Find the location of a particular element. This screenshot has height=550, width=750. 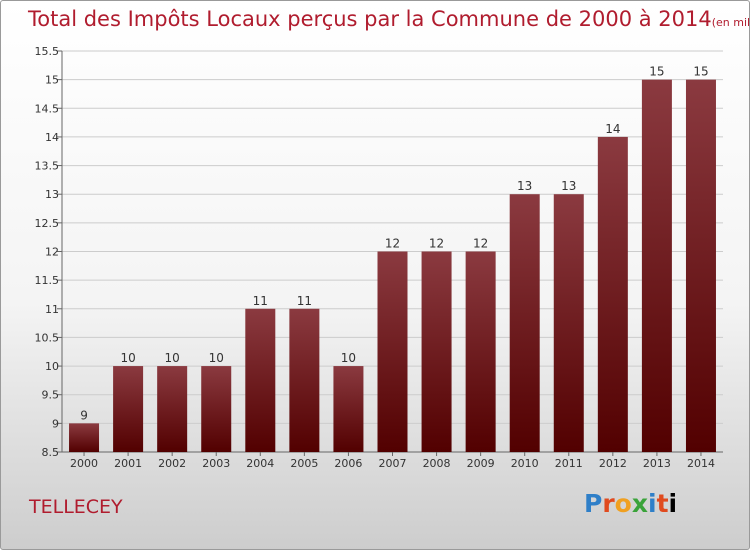

y-tick-label: 10 is located at coordinates (52, 366).